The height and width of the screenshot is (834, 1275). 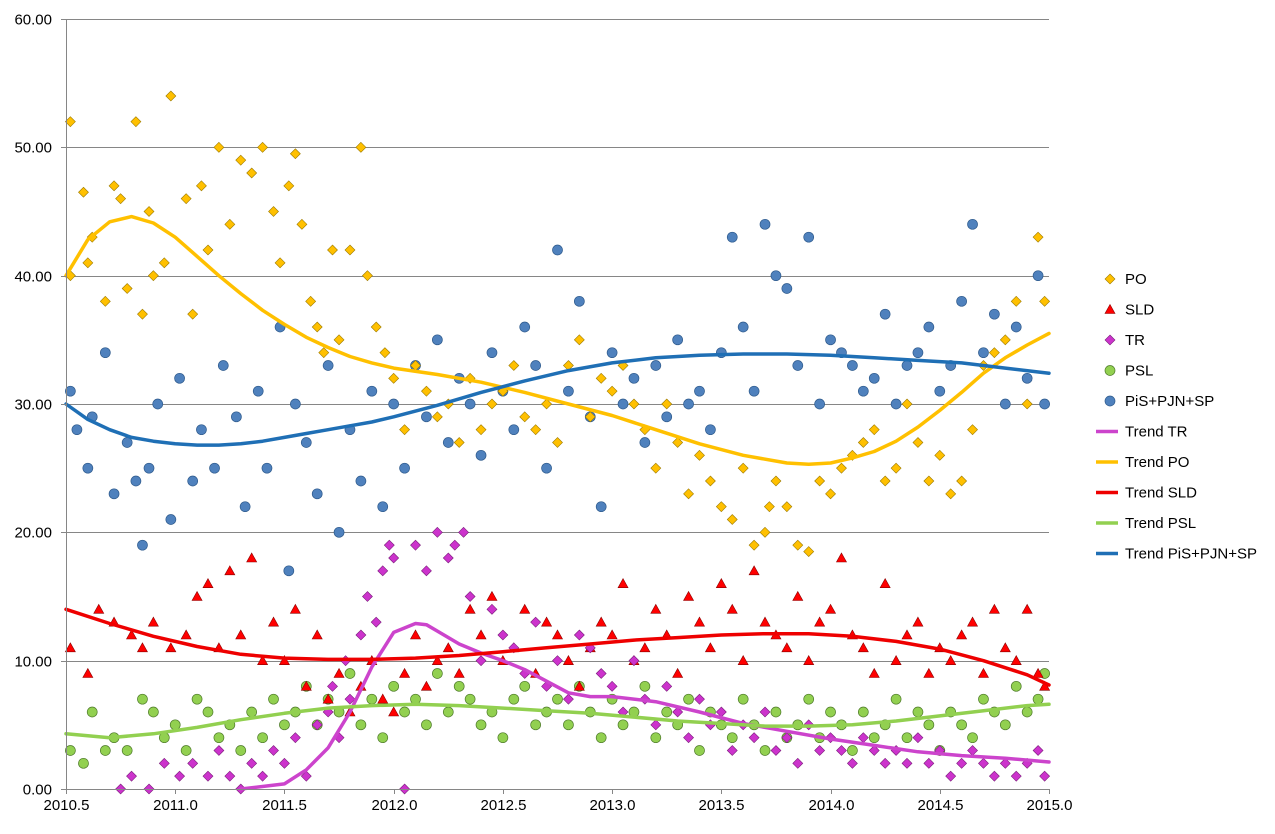 I want to click on series-psl, so click(x=557, y=718).